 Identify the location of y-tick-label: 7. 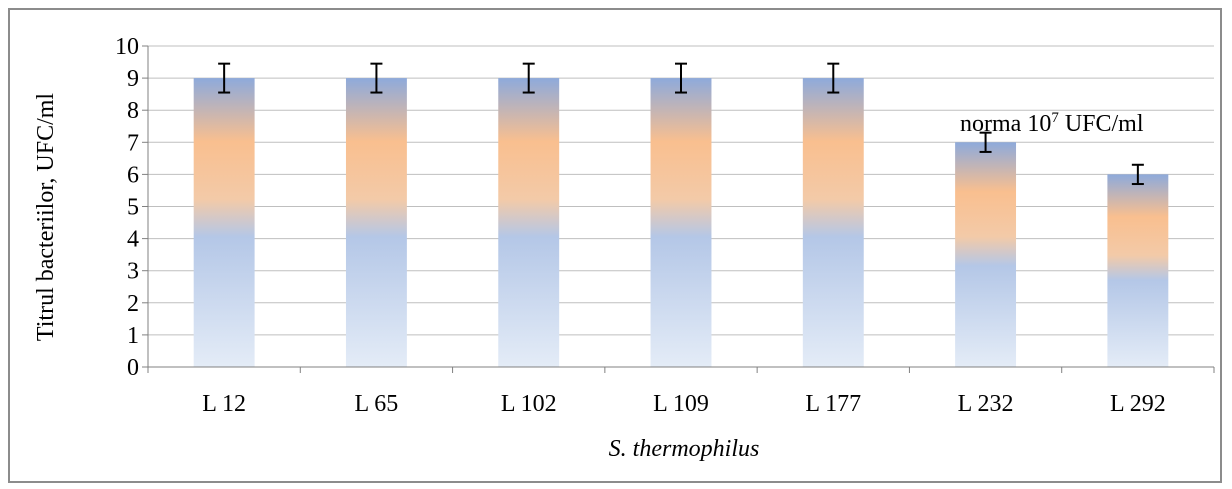
(133, 143).